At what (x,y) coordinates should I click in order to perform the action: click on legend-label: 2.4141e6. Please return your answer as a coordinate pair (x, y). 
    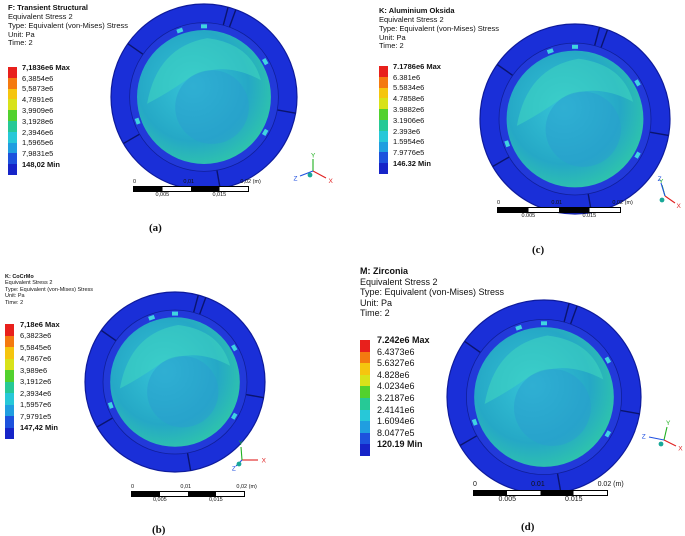
    Looking at the image, I should click on (396, 409).